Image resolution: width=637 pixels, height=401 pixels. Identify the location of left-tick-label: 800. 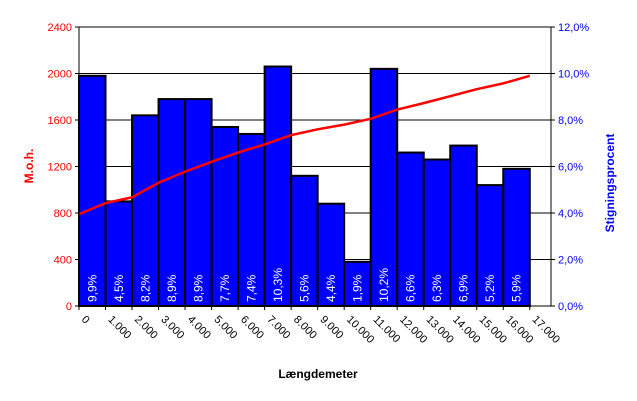
(63, 214).